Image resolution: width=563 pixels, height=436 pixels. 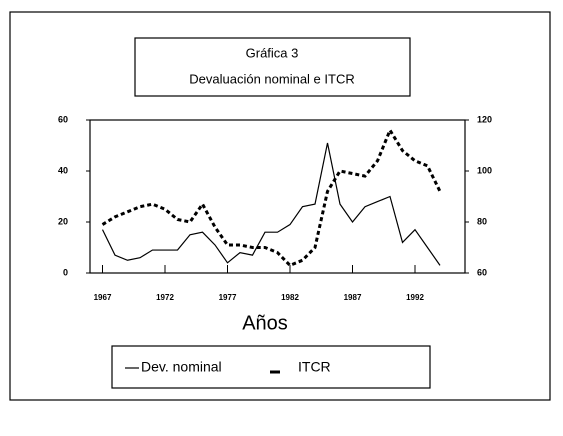 I want to click on y-tick-label: 60, so click(x=63, y=119).